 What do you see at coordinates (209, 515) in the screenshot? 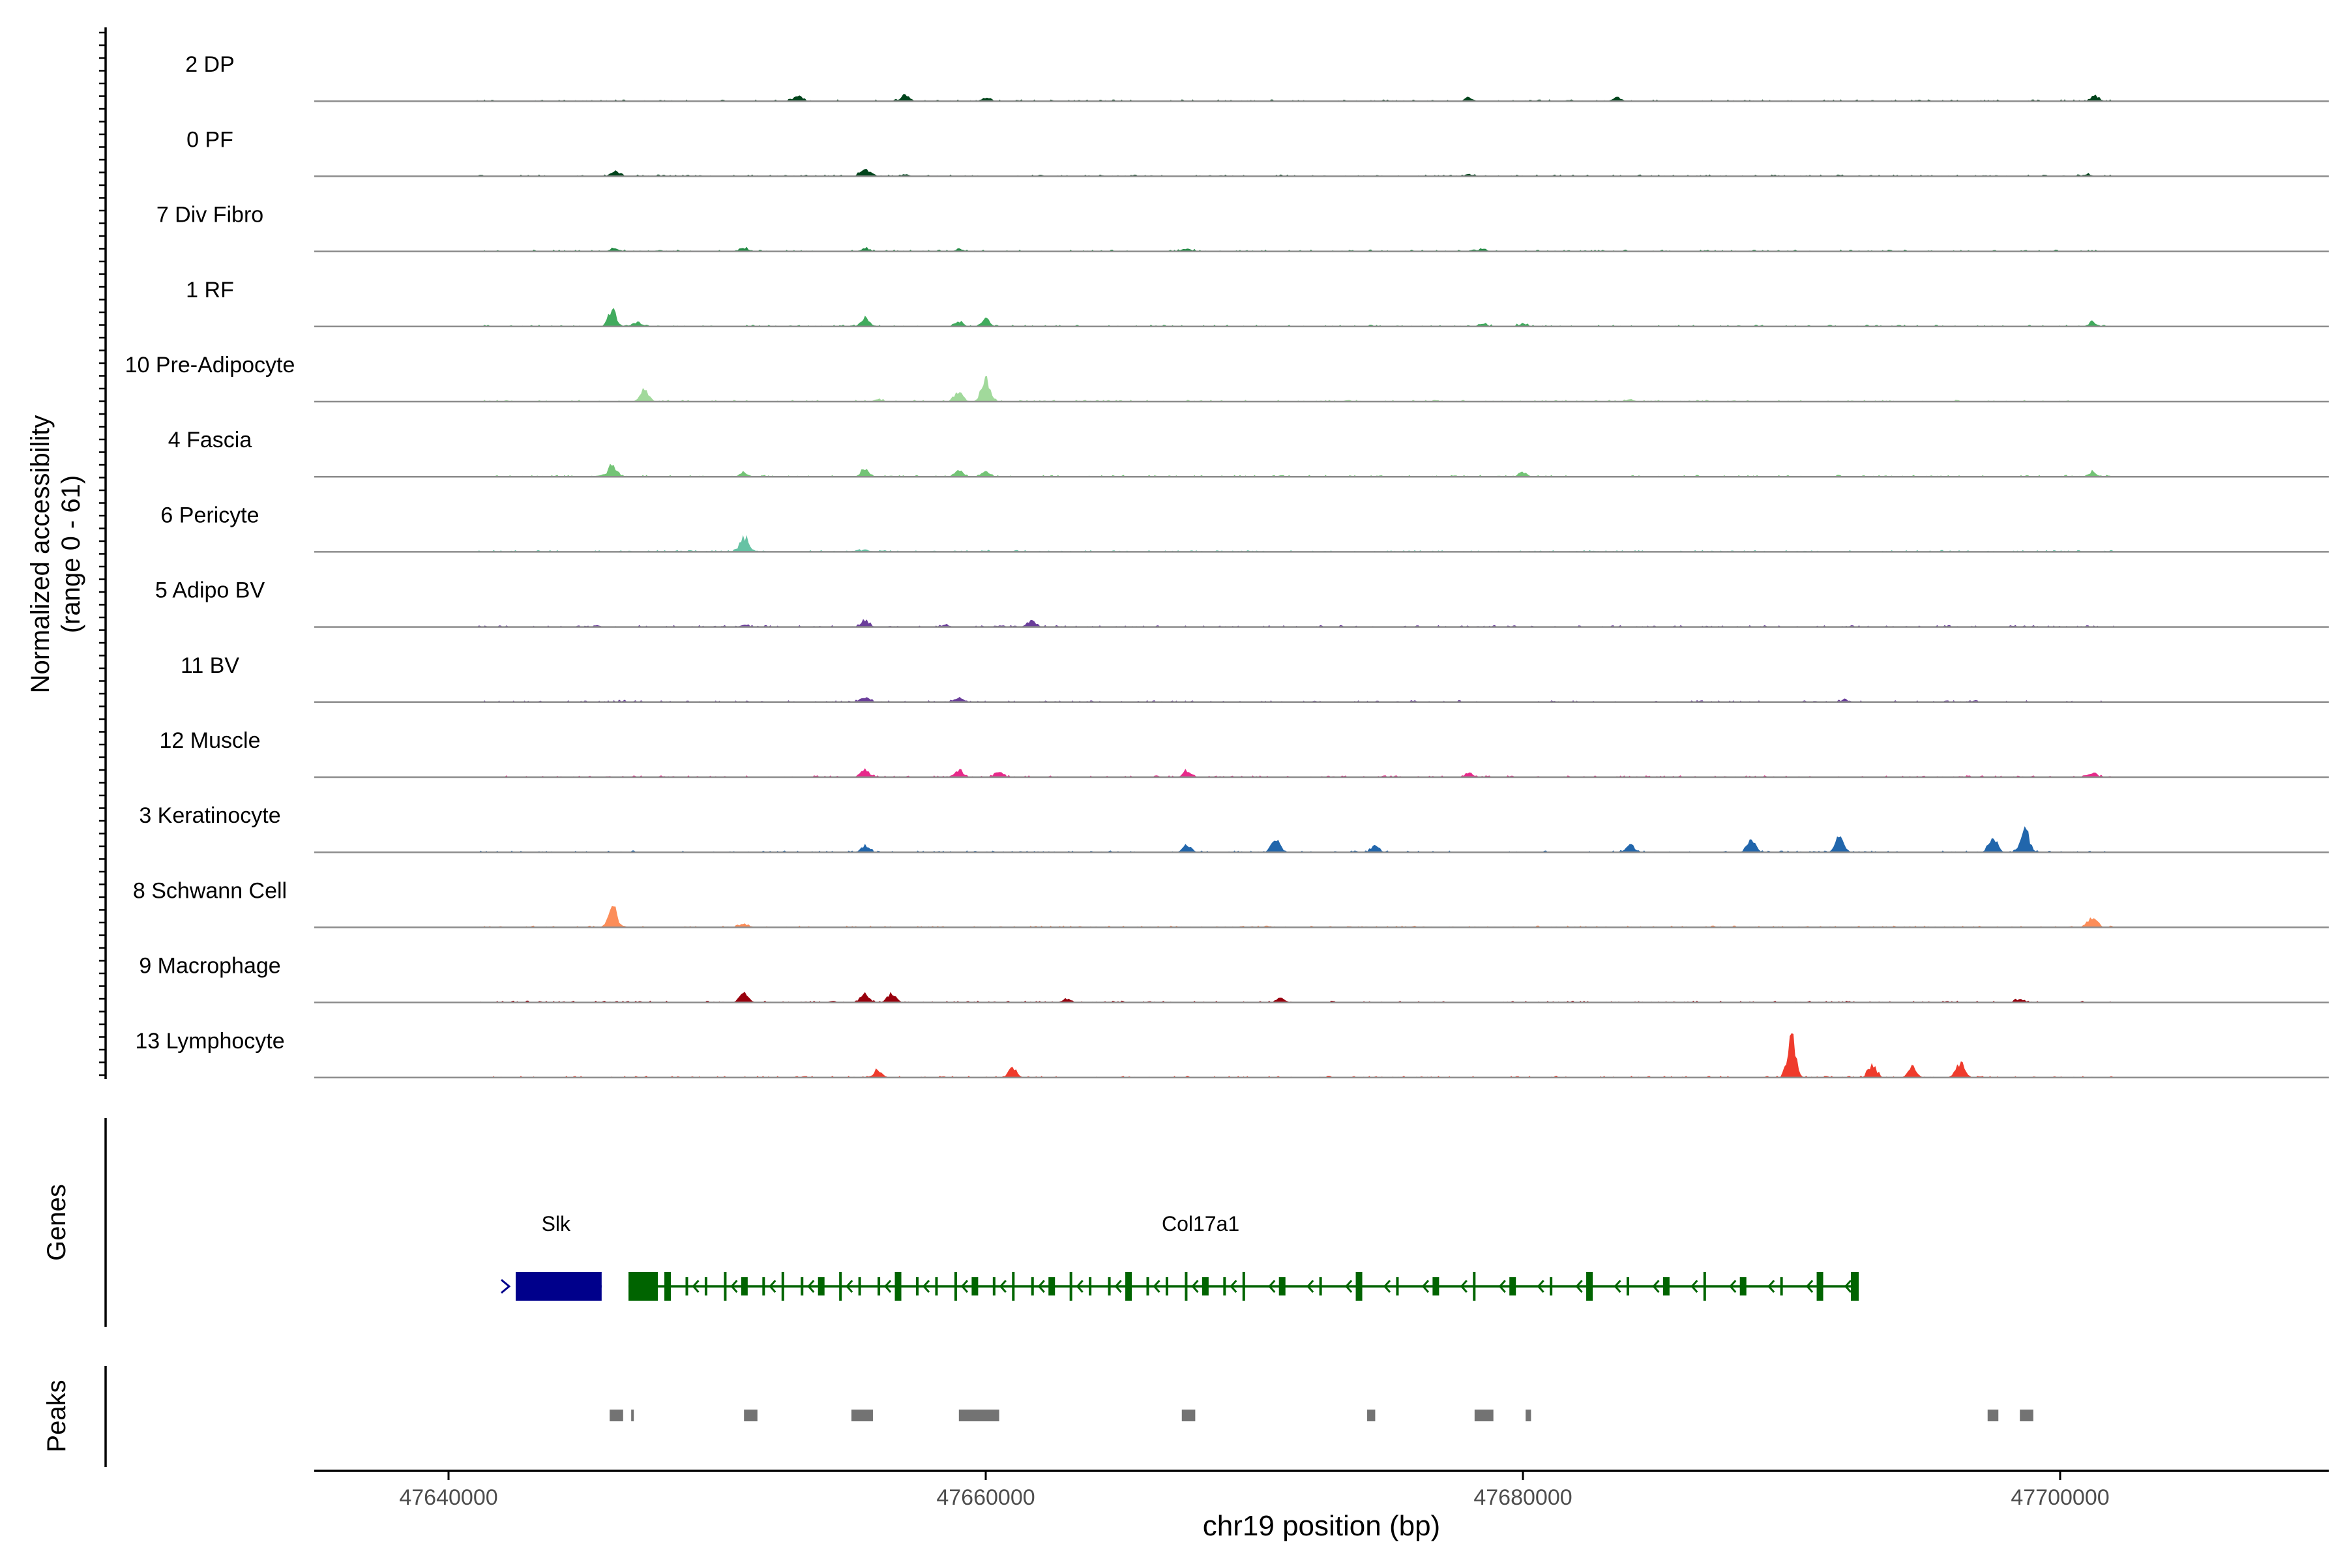
I see `track-label: 6 Pericyte` at bounding box center [209, 515].